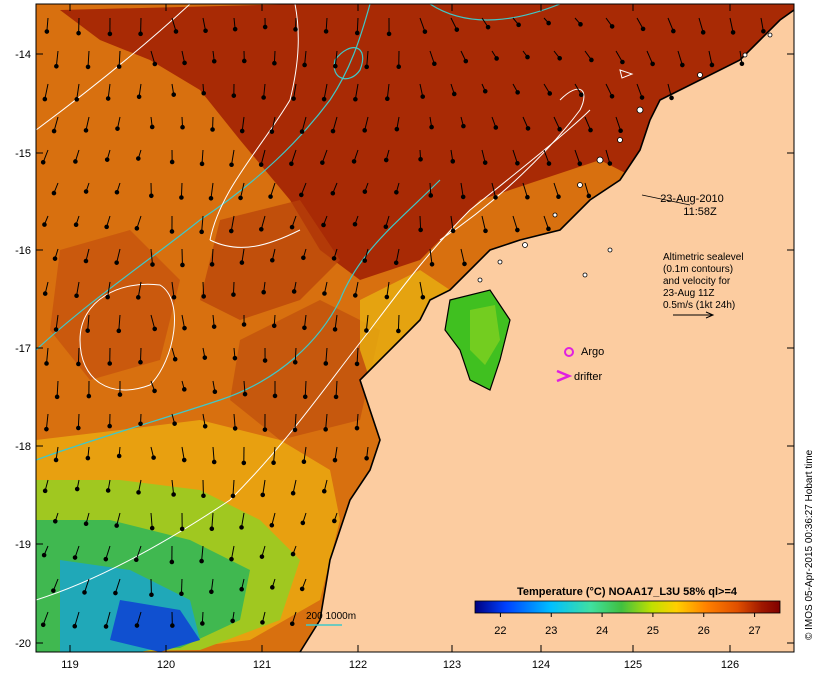 The image size is (820, 680). I want to click on warm-patch-central, so click(305, 370).